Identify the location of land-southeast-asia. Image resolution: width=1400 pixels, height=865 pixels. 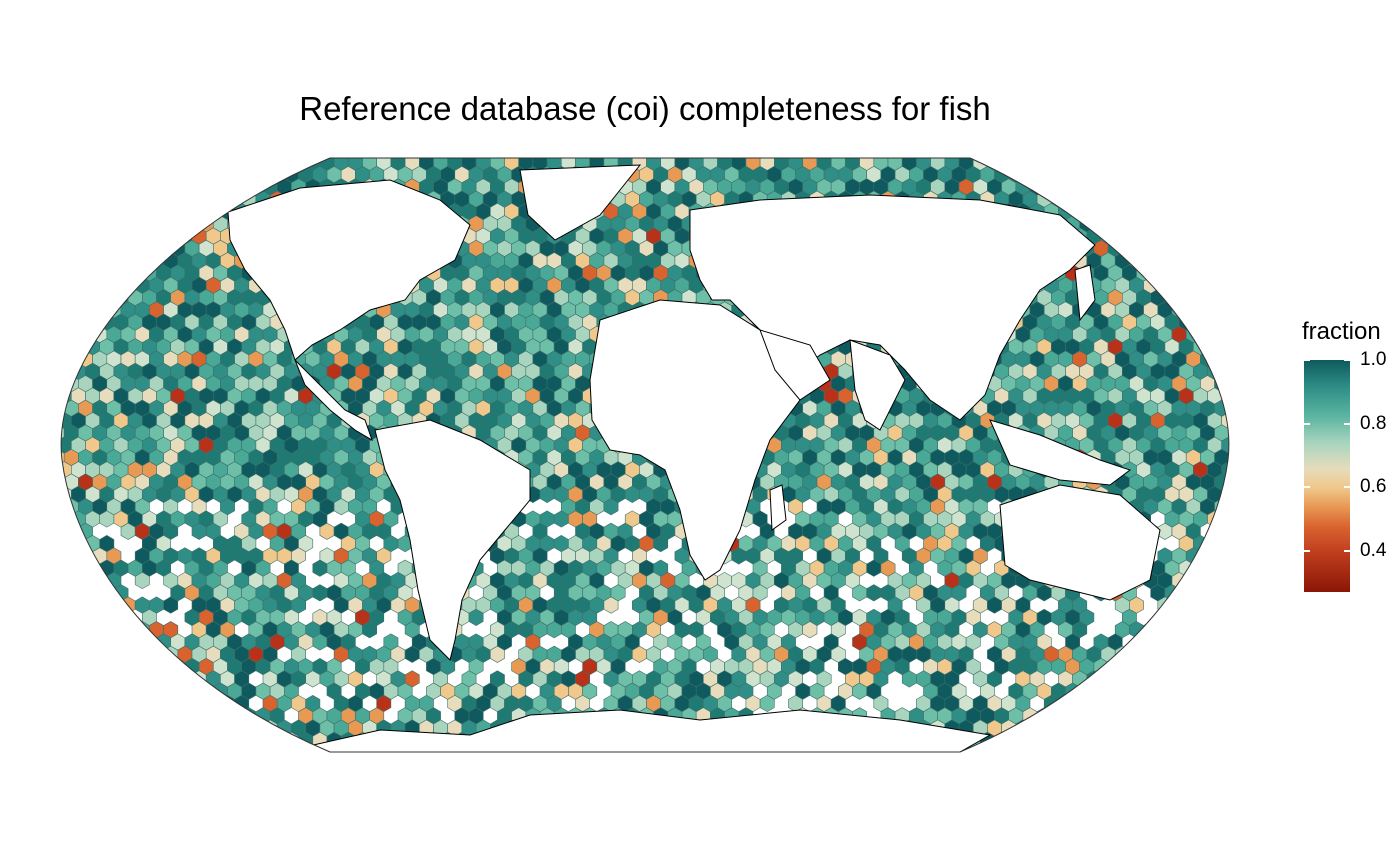
(1060, 452).